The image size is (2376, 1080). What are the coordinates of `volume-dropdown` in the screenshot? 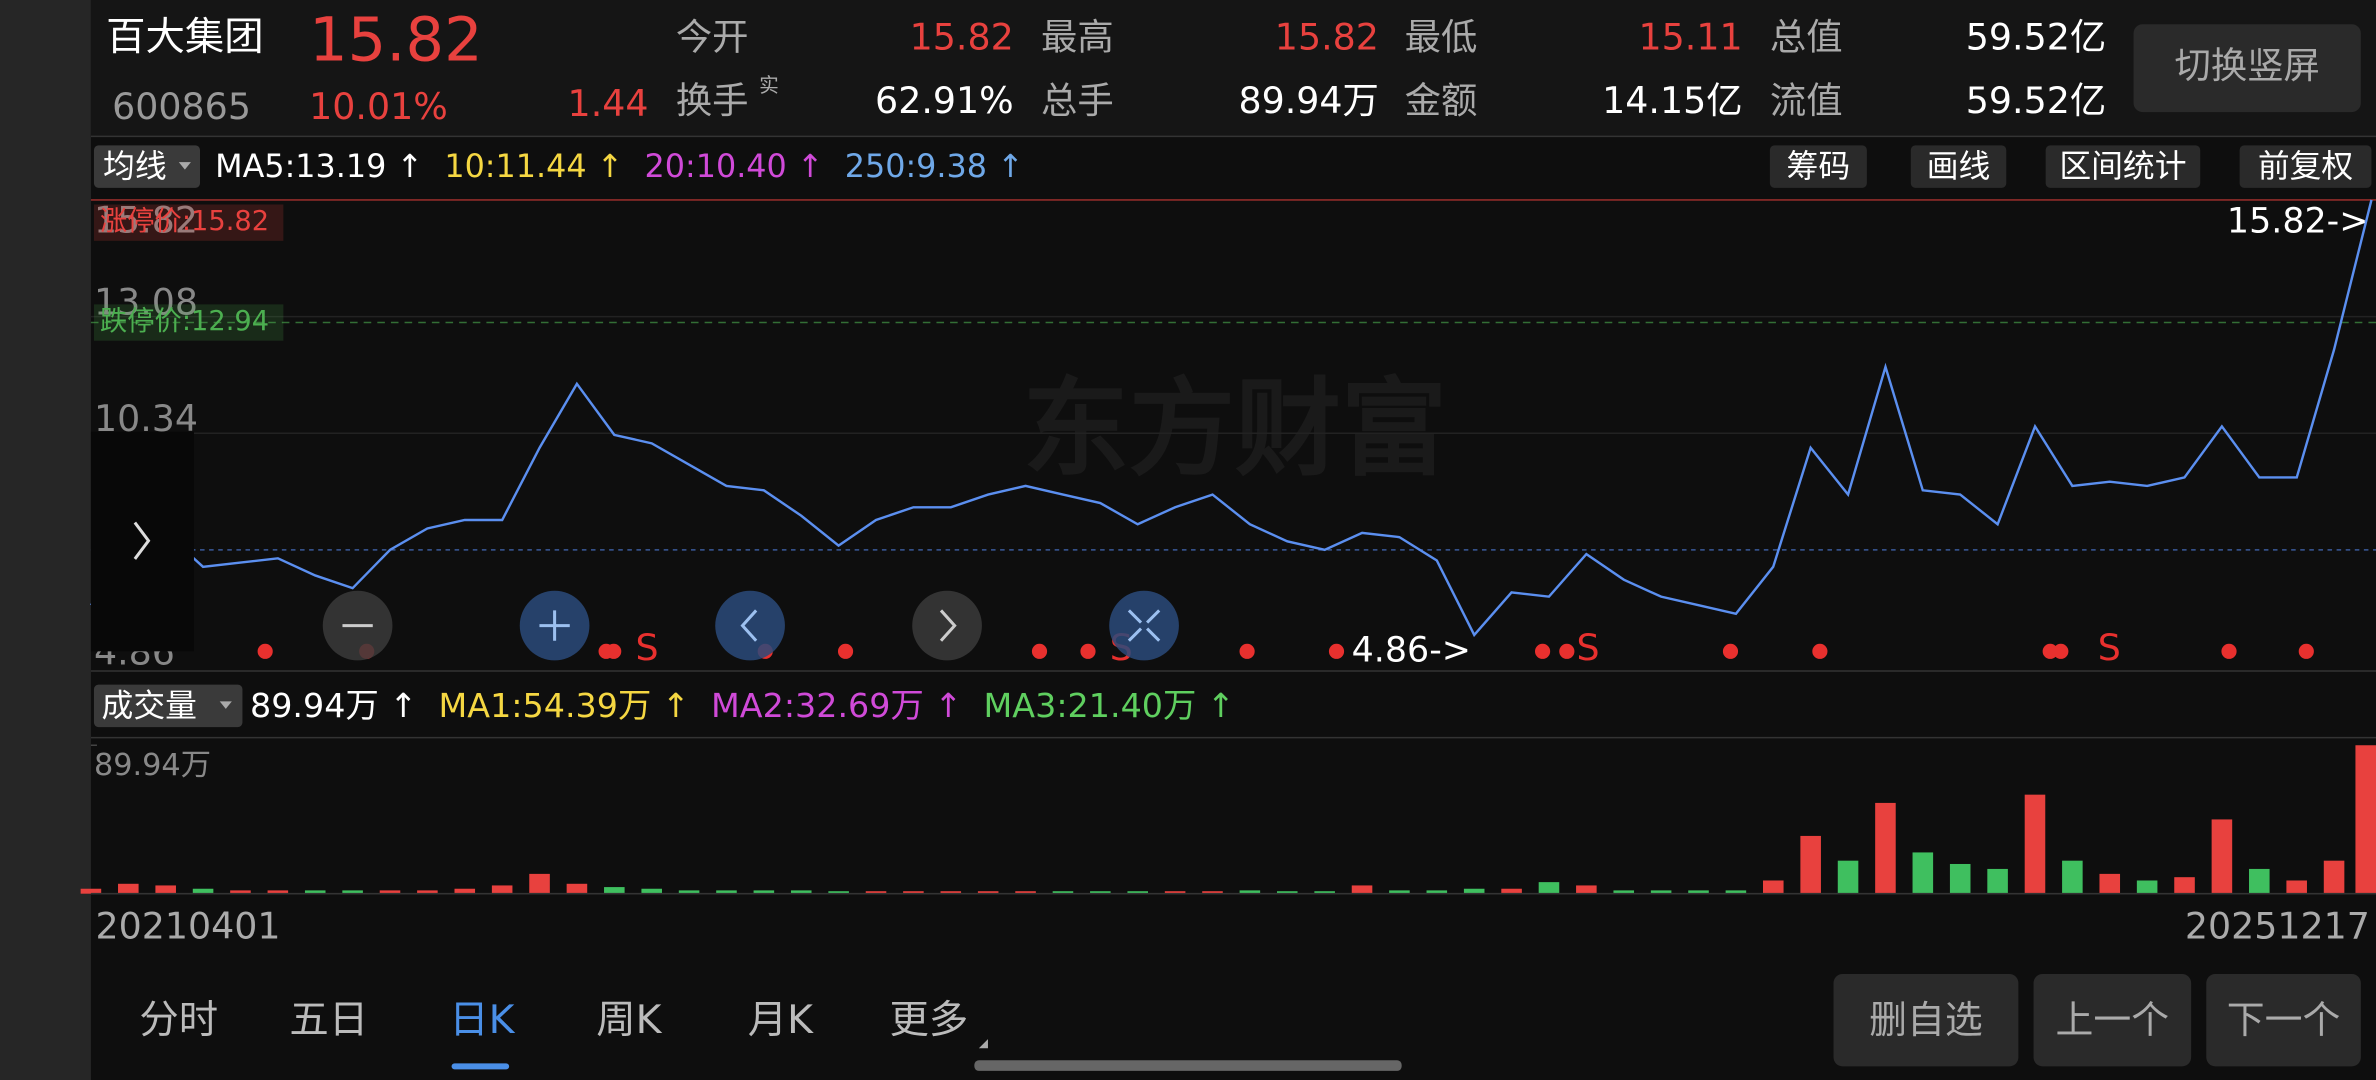 It's located at (168, 706).